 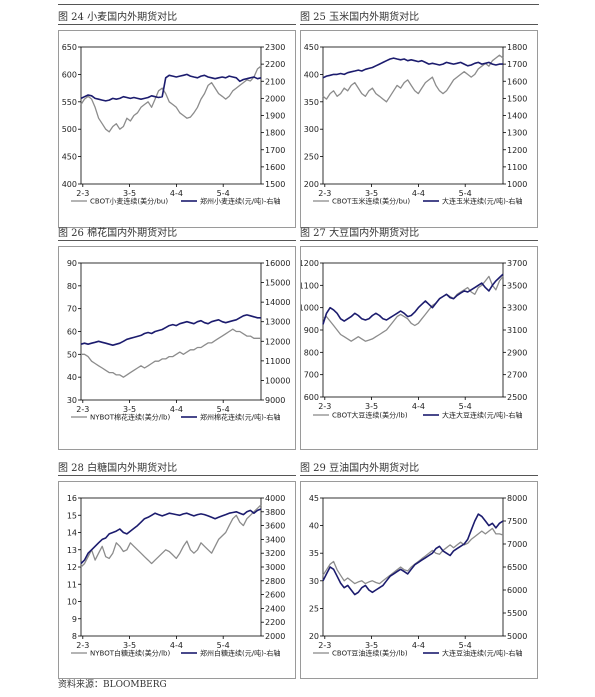 What do you see at coordinates (310, 285) in the screenshot?
I see `left-tick-label: 1100` at bounding box center [310, 285].